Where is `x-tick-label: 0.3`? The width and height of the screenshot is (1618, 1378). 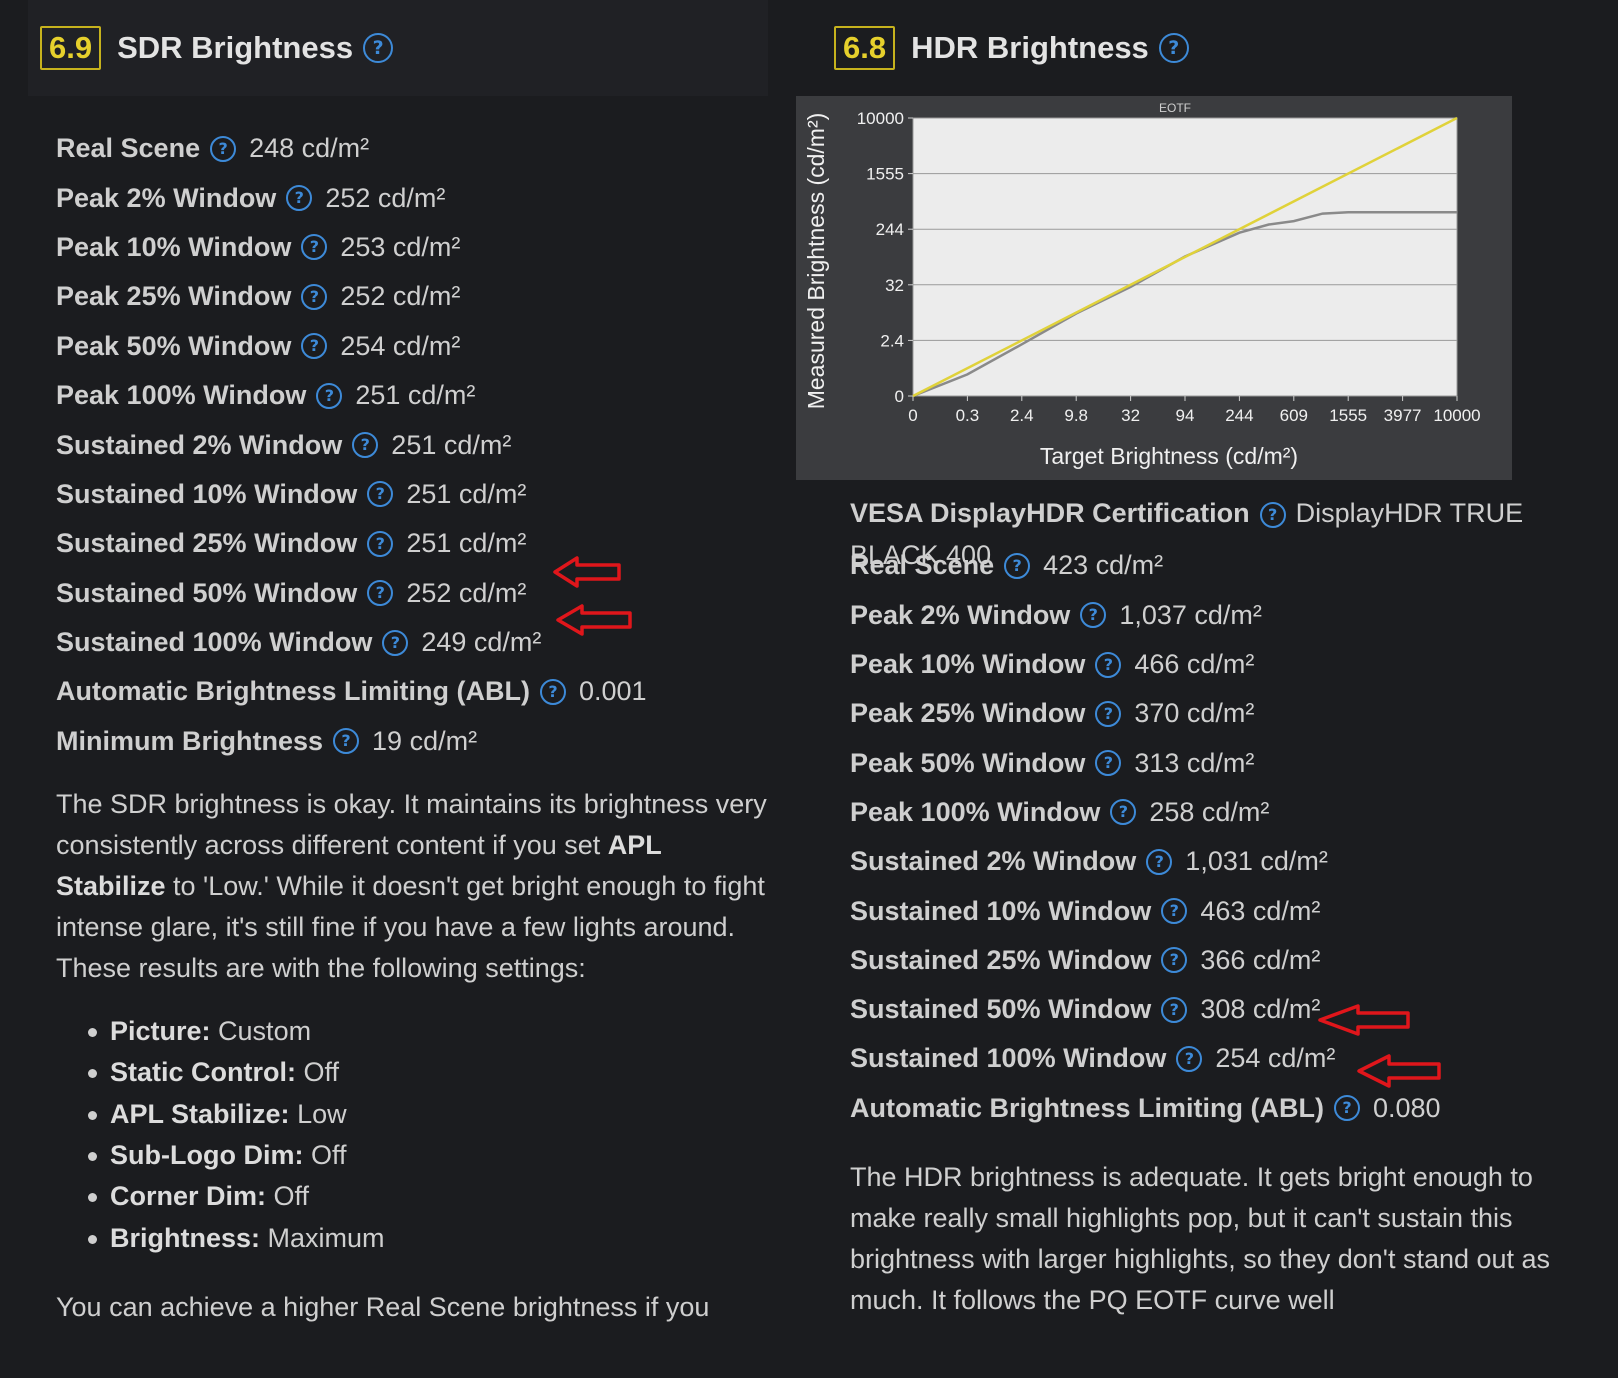 x-tick-label: 0.3 is located at coordinates (968, 415).